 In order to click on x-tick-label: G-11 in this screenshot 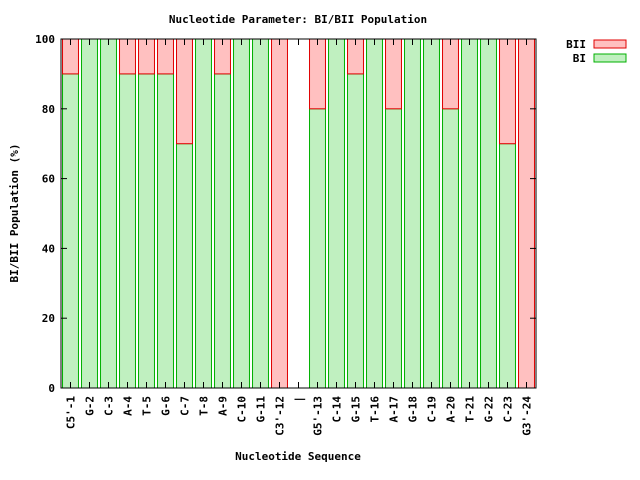, I will do `click(261, 409)`.